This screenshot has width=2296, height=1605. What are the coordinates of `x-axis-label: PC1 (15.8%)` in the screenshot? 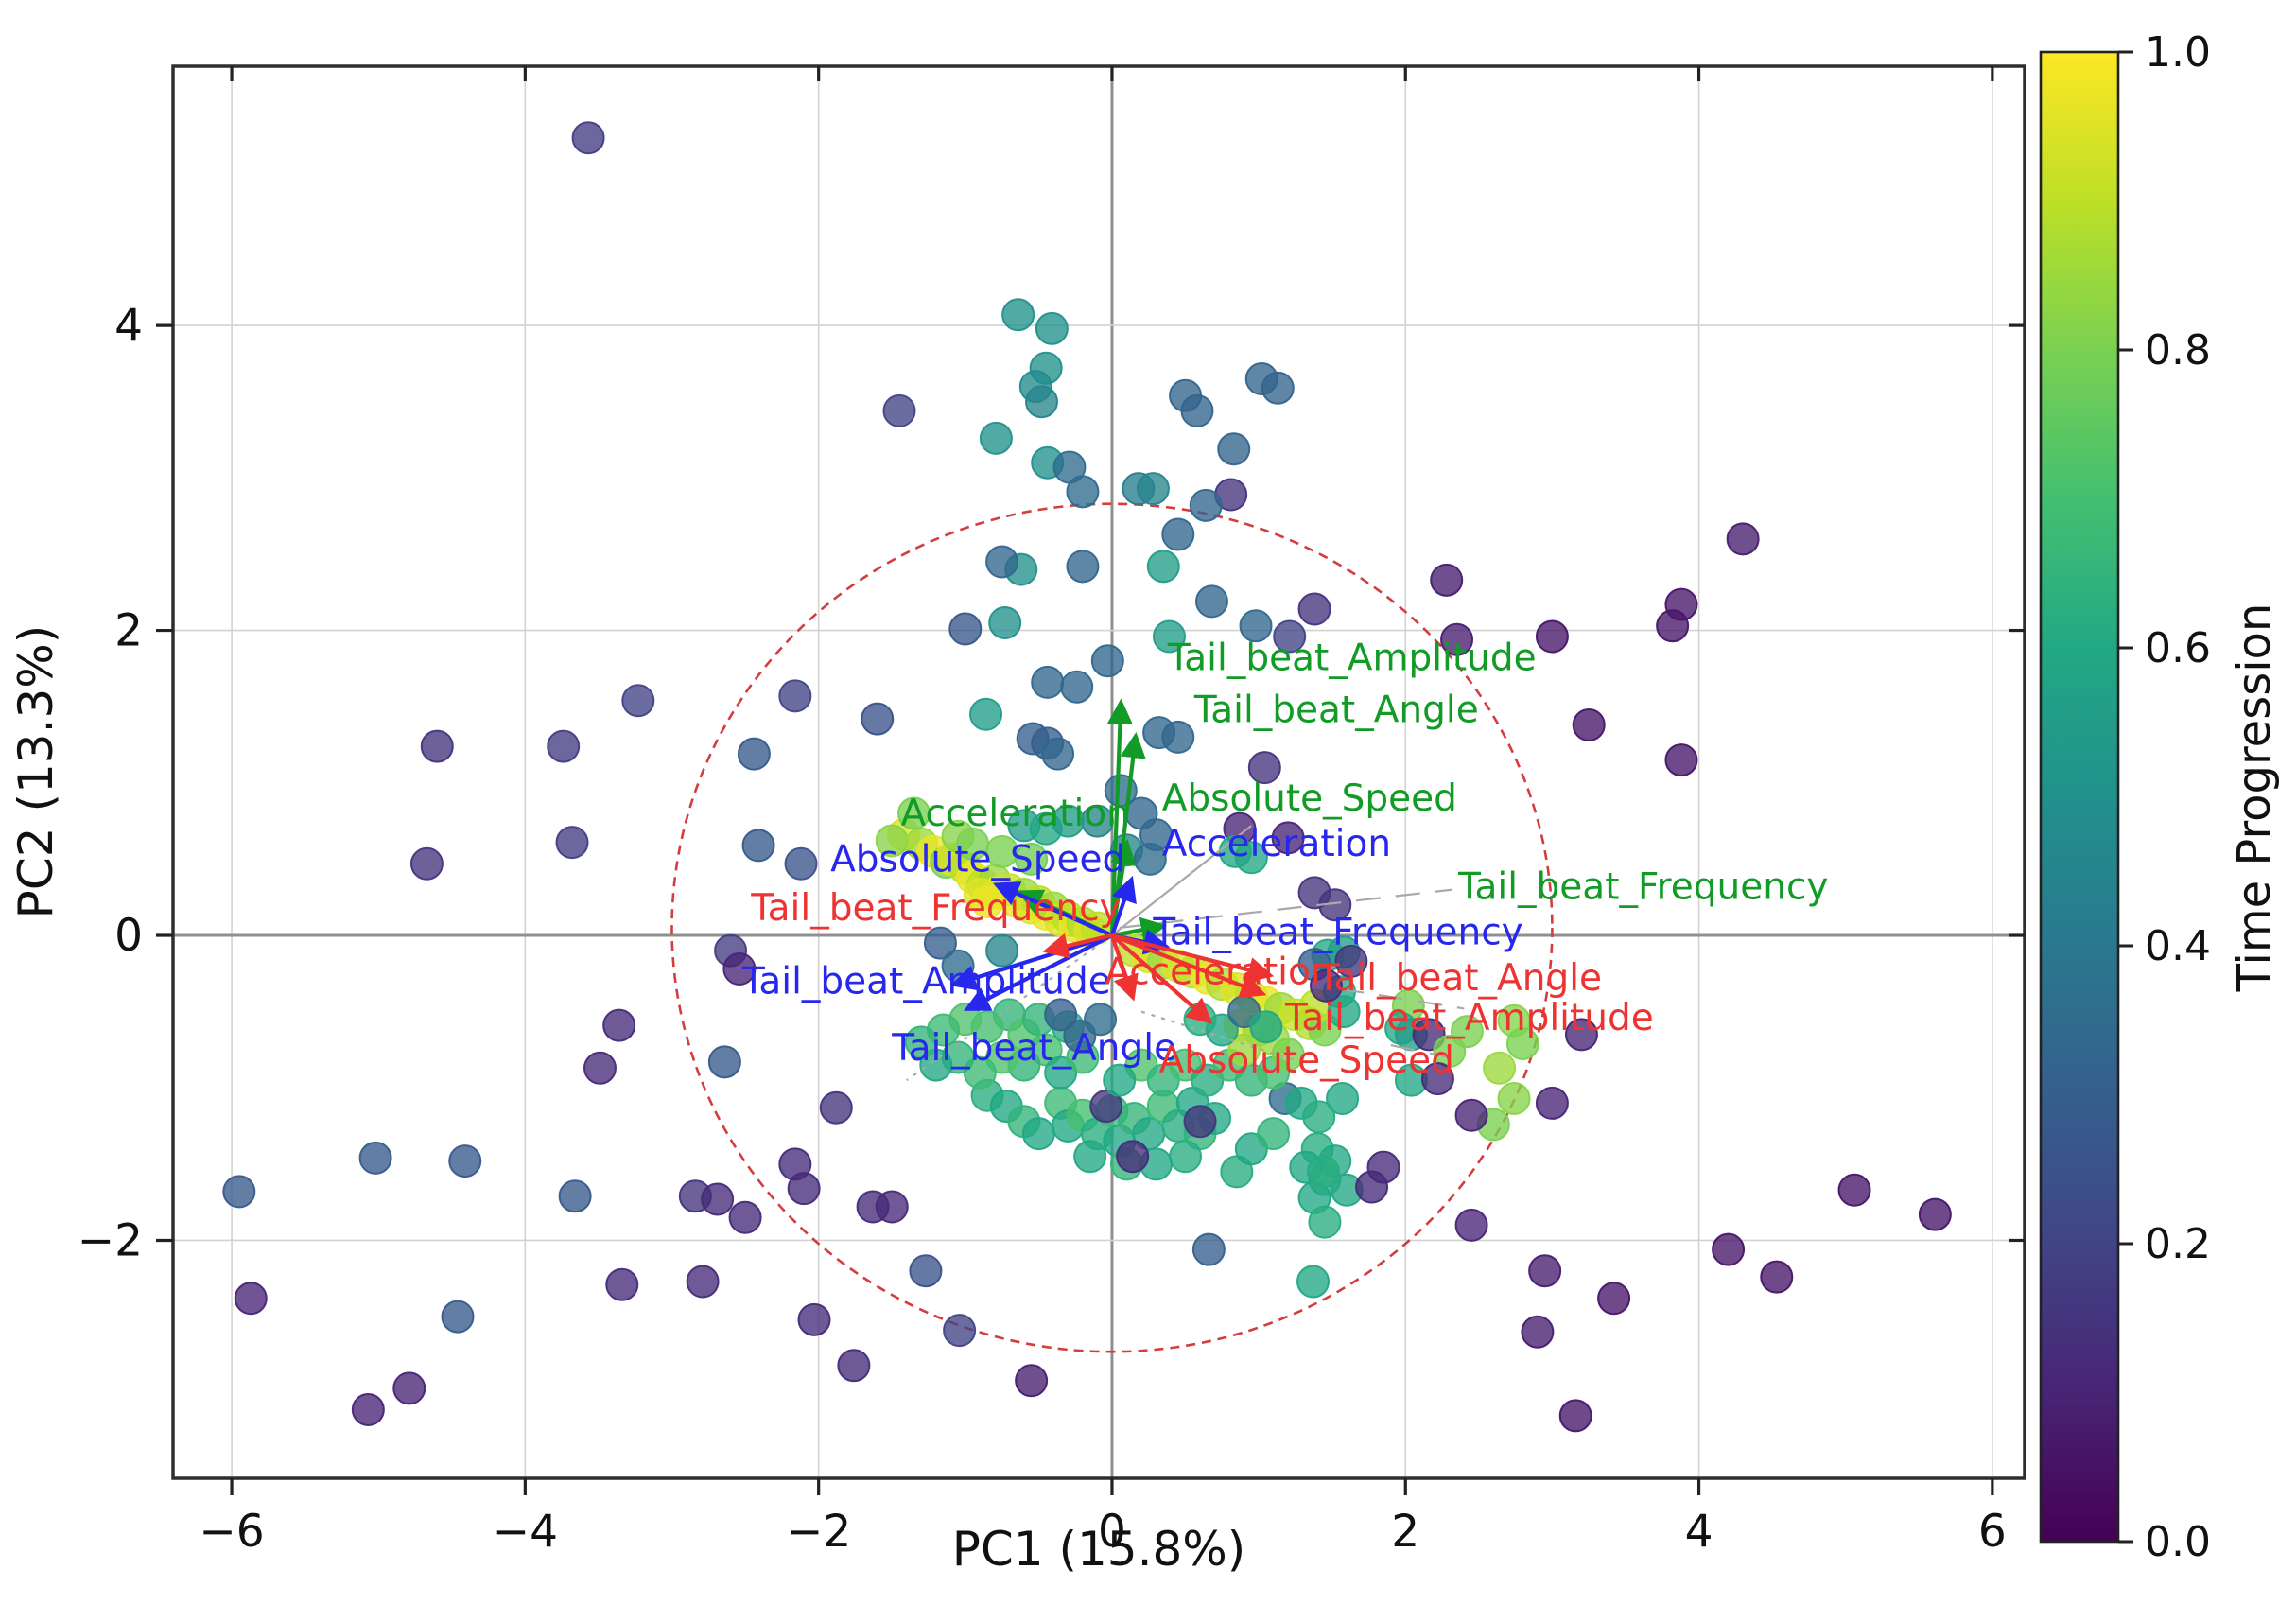 It's located at (1099, 1550).